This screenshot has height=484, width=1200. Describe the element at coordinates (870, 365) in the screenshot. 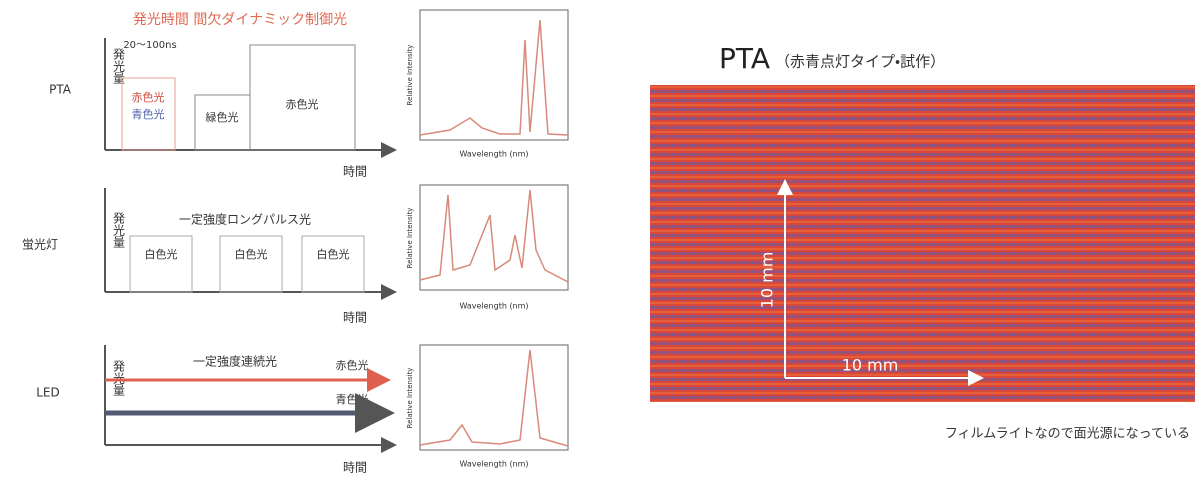

I see `horizontal-scale: 10 mm` at that location.